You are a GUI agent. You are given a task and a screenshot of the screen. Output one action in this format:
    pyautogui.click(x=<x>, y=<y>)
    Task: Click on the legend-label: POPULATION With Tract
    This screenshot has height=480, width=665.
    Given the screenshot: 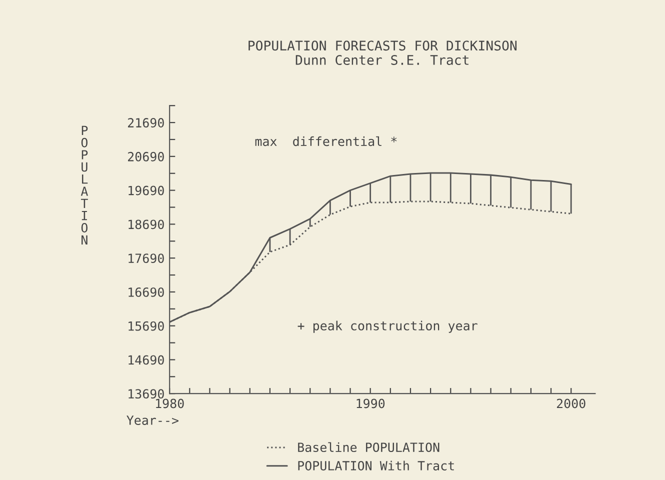 What is the action you would take?
    pyautogui.click(x=376, y=465)
    